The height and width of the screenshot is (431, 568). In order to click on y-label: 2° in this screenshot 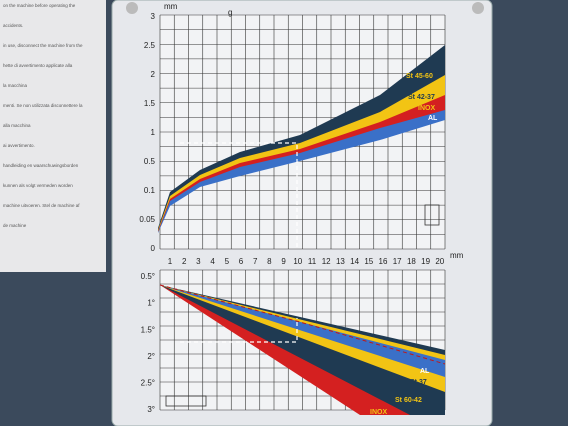, I will do `click(151, 356)`.